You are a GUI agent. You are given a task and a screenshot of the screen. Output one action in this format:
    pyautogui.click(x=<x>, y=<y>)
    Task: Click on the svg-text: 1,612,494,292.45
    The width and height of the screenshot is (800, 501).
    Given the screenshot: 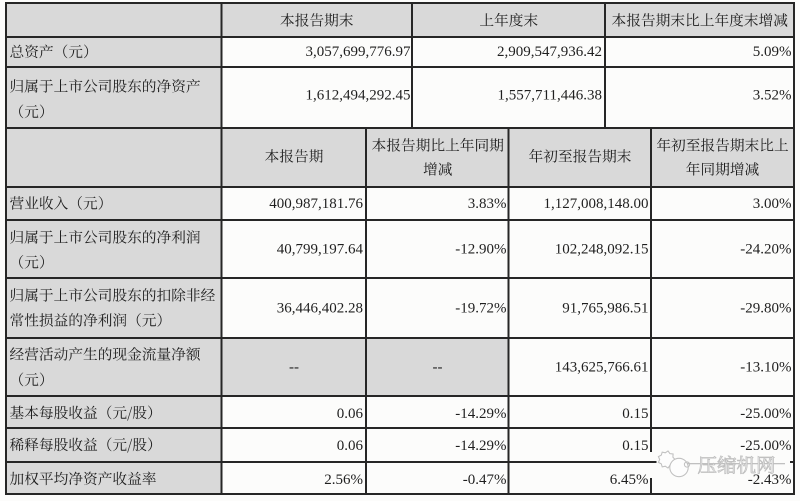 What is the action you would take?
    pyautogui.click(x=358, y=96)
    